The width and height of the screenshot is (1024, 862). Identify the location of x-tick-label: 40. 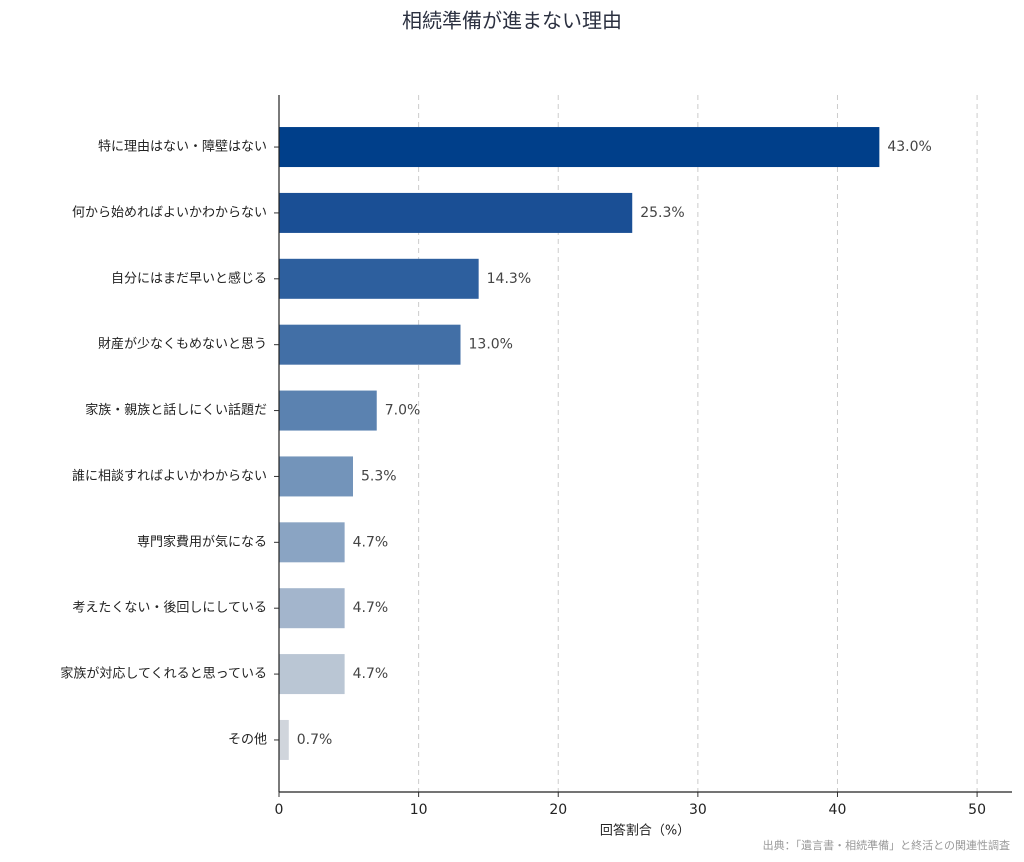
(838, 810).